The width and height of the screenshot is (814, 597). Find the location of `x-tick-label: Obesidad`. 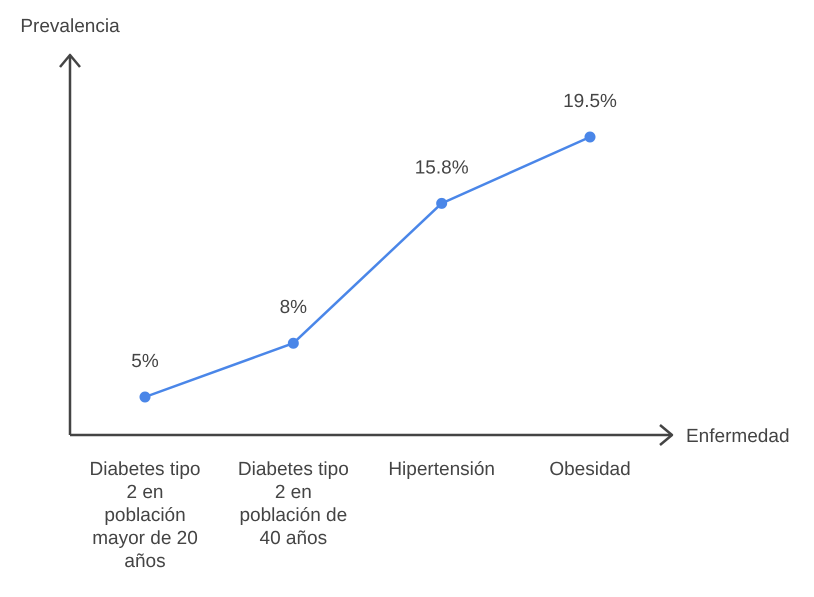

x-tick-label: Obesidad is located at coordinates (590, 469).